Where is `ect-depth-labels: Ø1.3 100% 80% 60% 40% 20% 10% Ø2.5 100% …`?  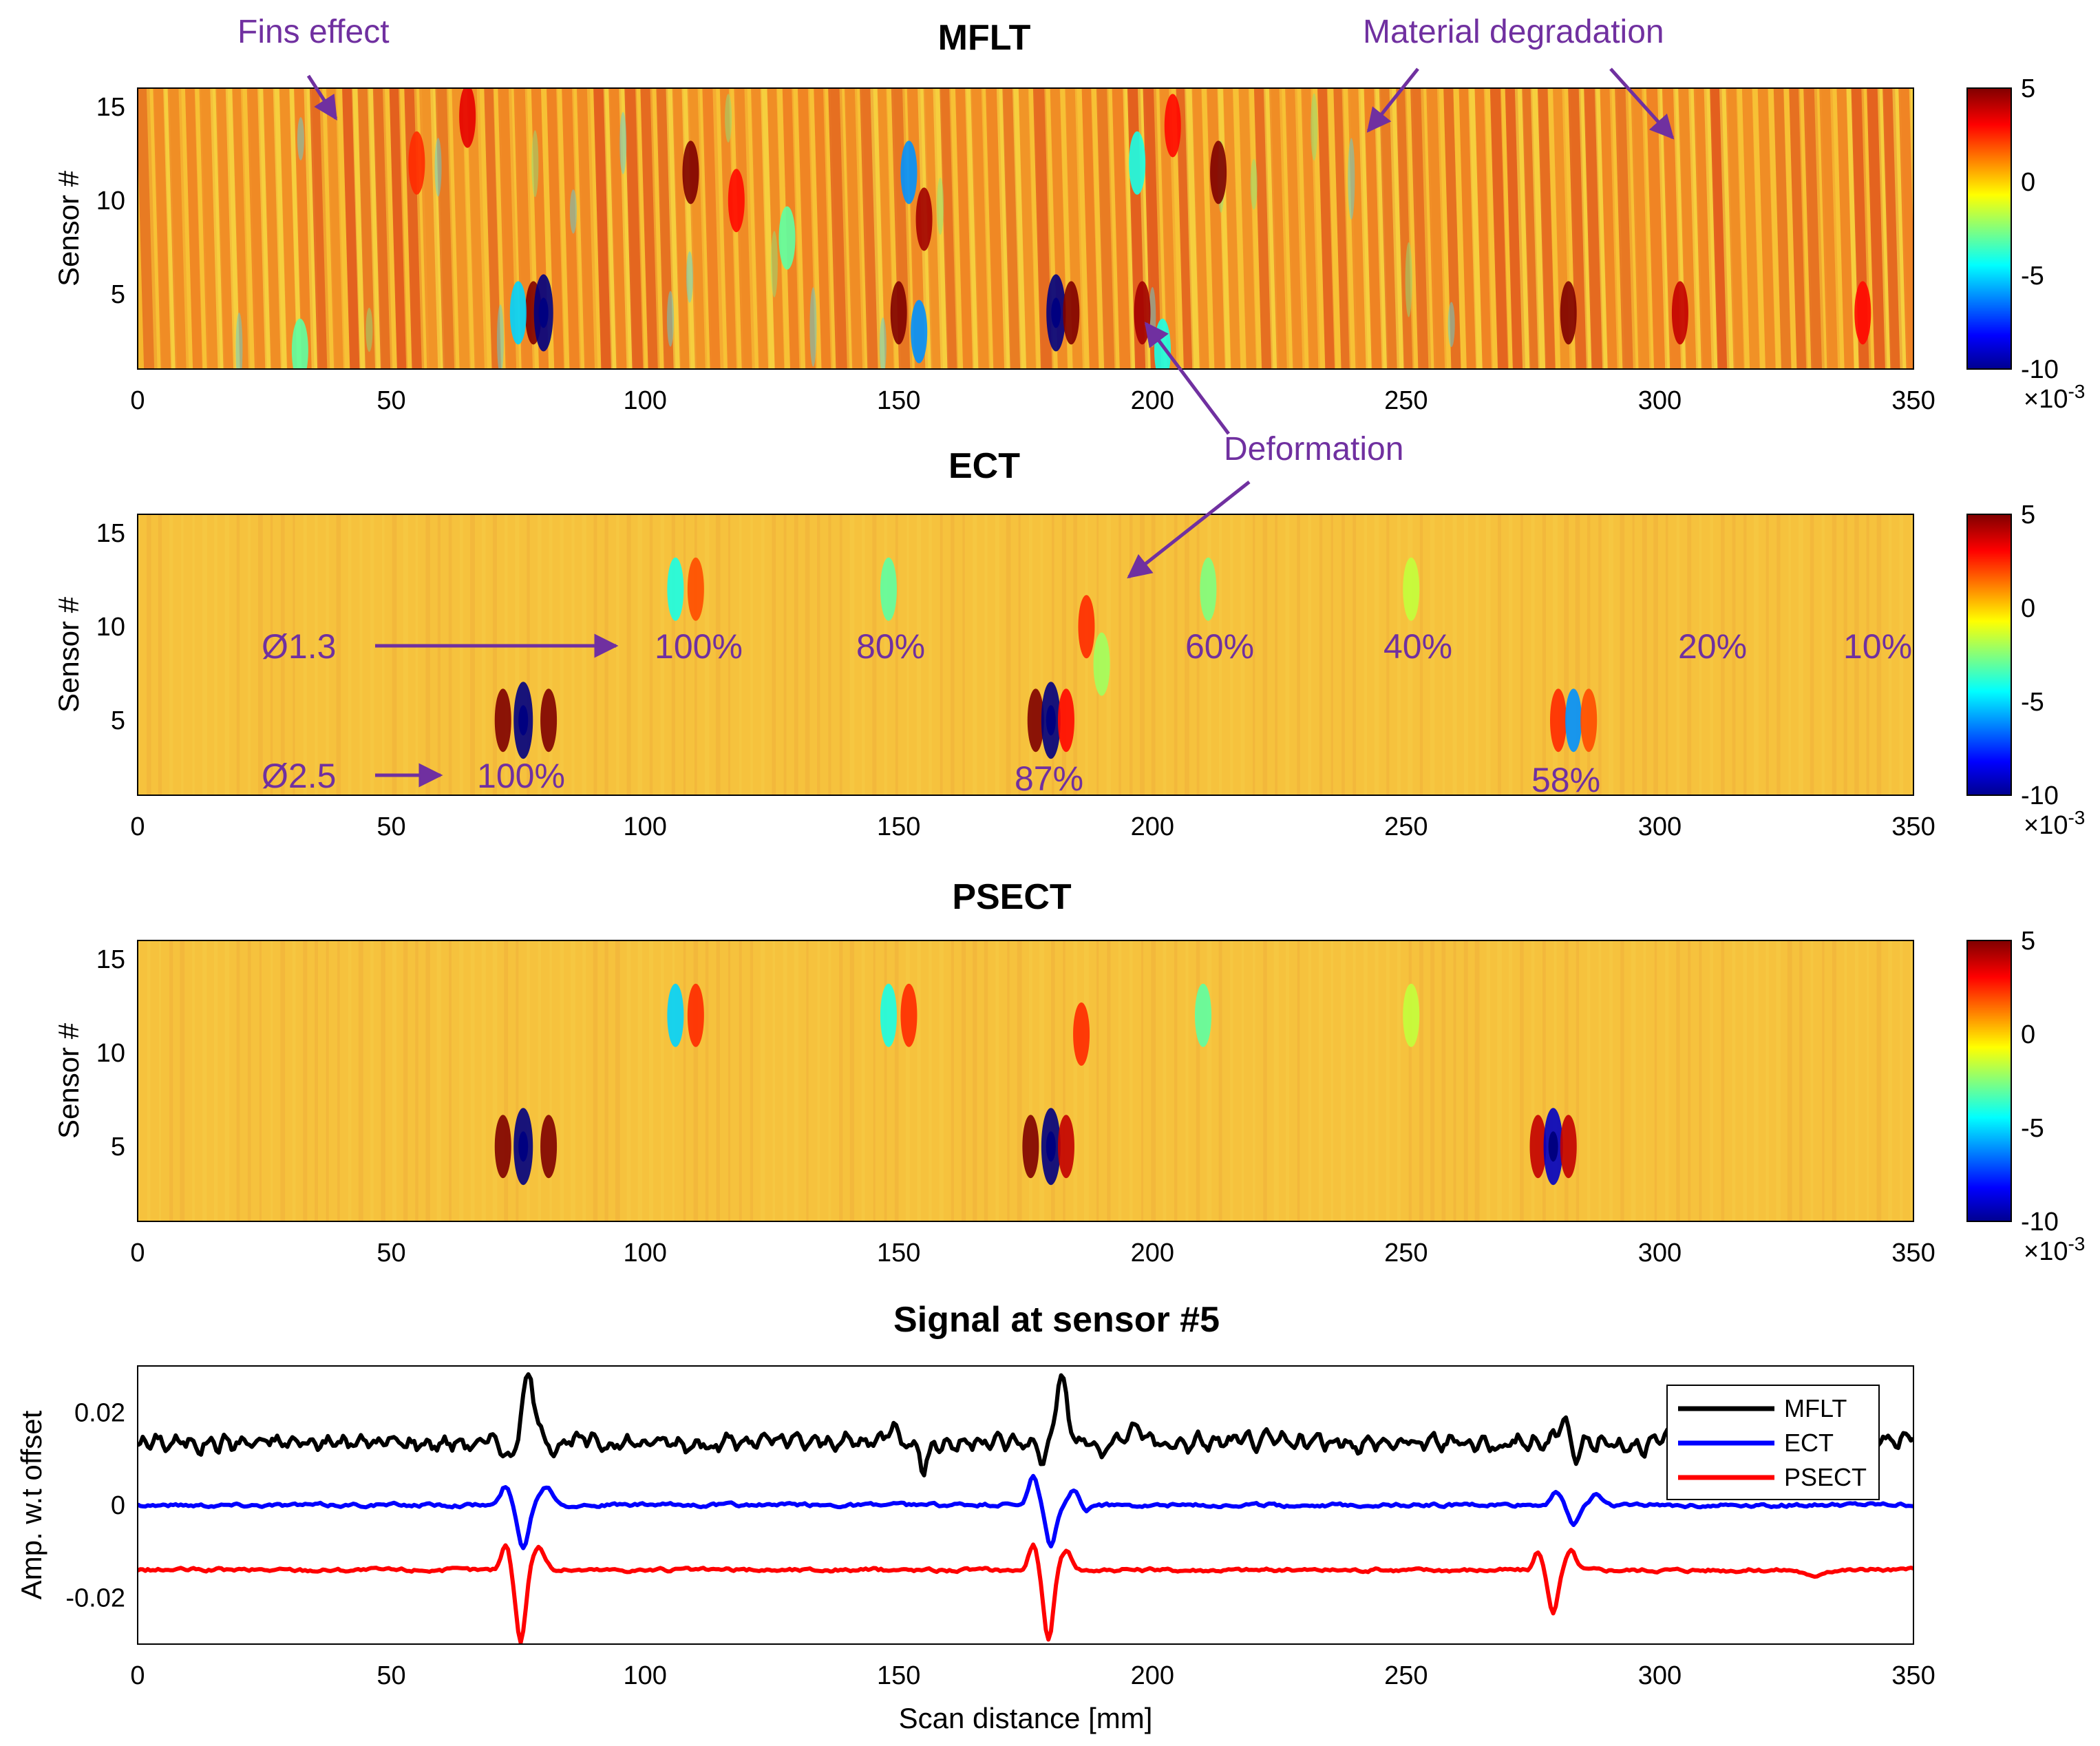
ect-depth-labels: Ø1.3 100% 80% 60% 40% 20% 10% Ø2.5 100% … is located at coordinates (1087, 713).